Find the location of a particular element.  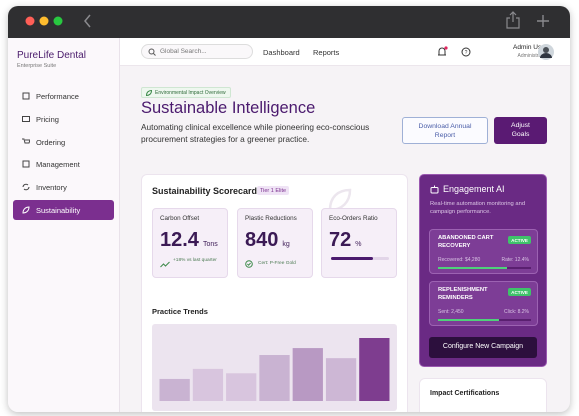

nav-item: Performance is located at coordinates (63, 96).